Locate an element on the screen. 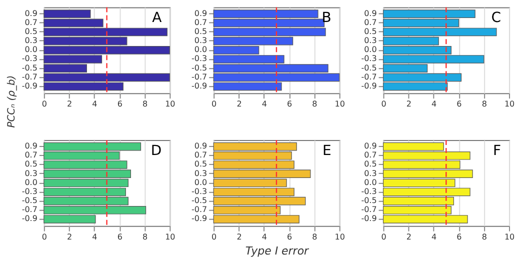  annotation: F is located at coordinates (497, 150).